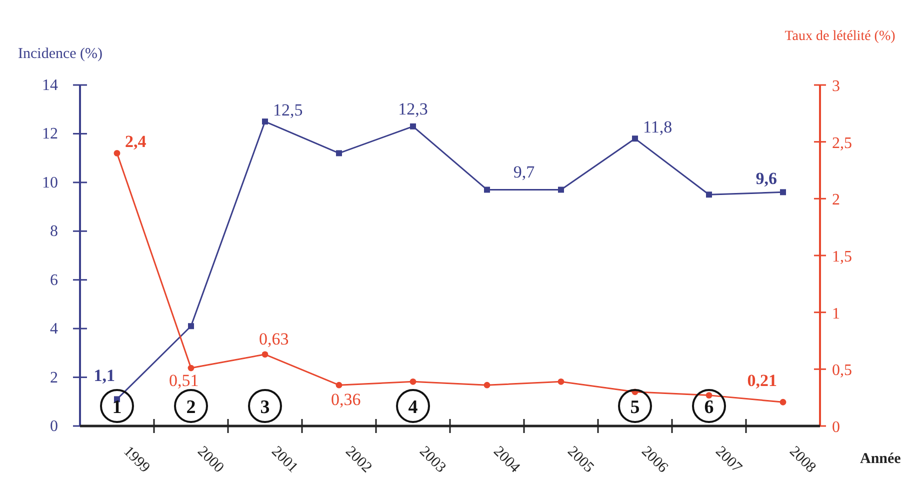 The image size is (919, 486). What do you see at coordinates (524, 172) in the screenshot?
I see `data-label: 9,7` at bounding box center [524, 172].